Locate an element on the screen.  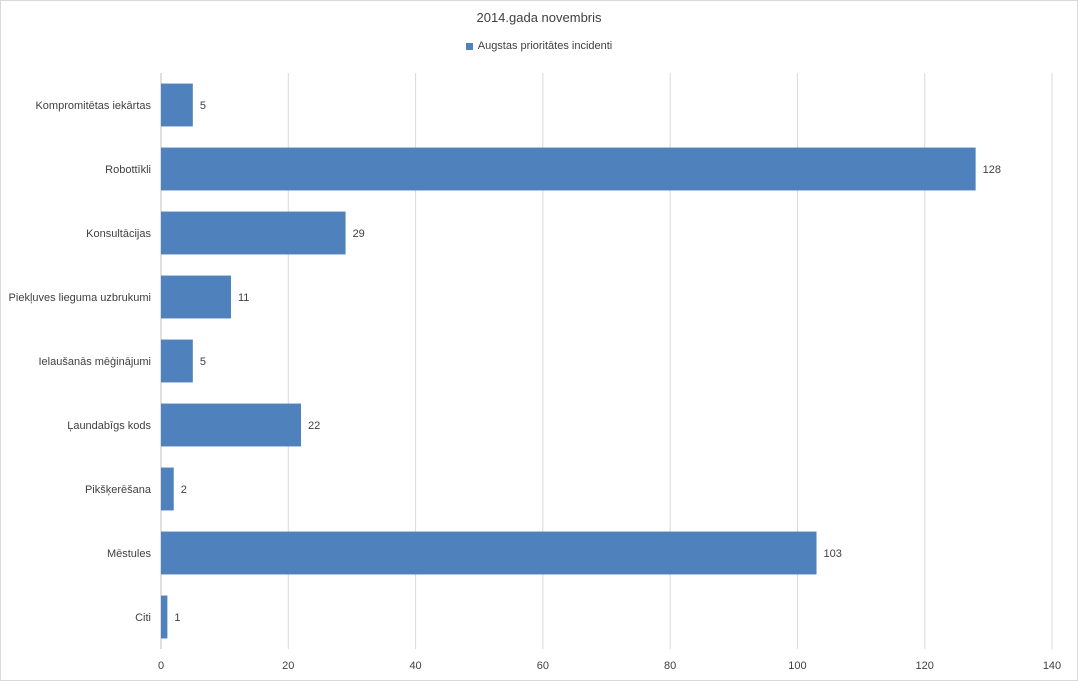
data-label: 103 is located at coordinates (833, 554).